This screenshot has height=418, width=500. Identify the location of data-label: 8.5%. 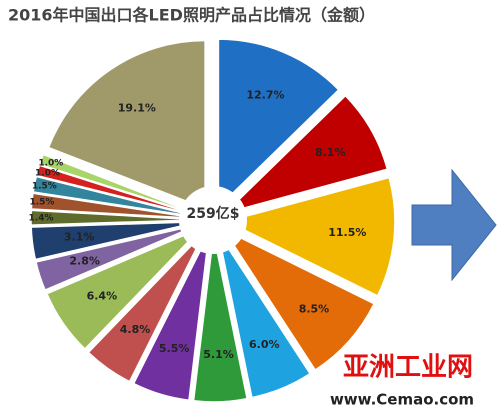
(314, 309).